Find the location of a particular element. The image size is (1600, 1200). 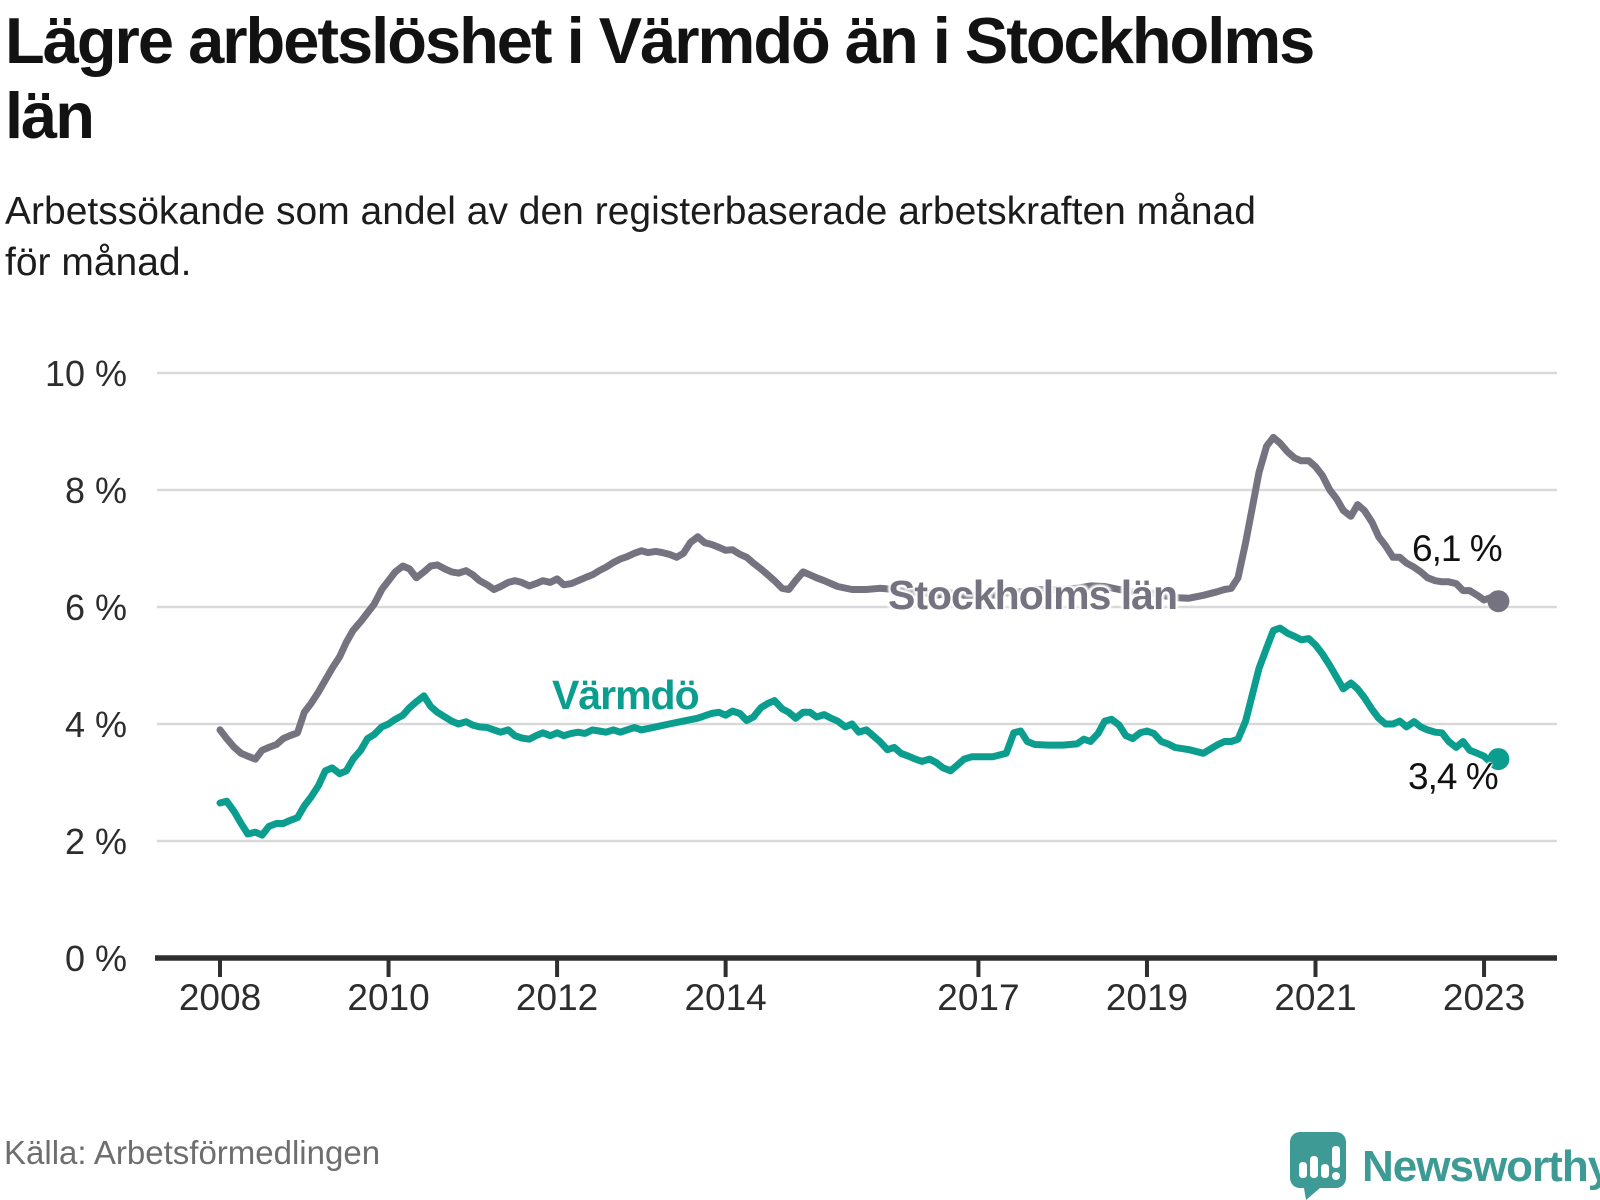

source-note: Källa: Arbetsförmedlingen is located at coordinates (192, 1152).